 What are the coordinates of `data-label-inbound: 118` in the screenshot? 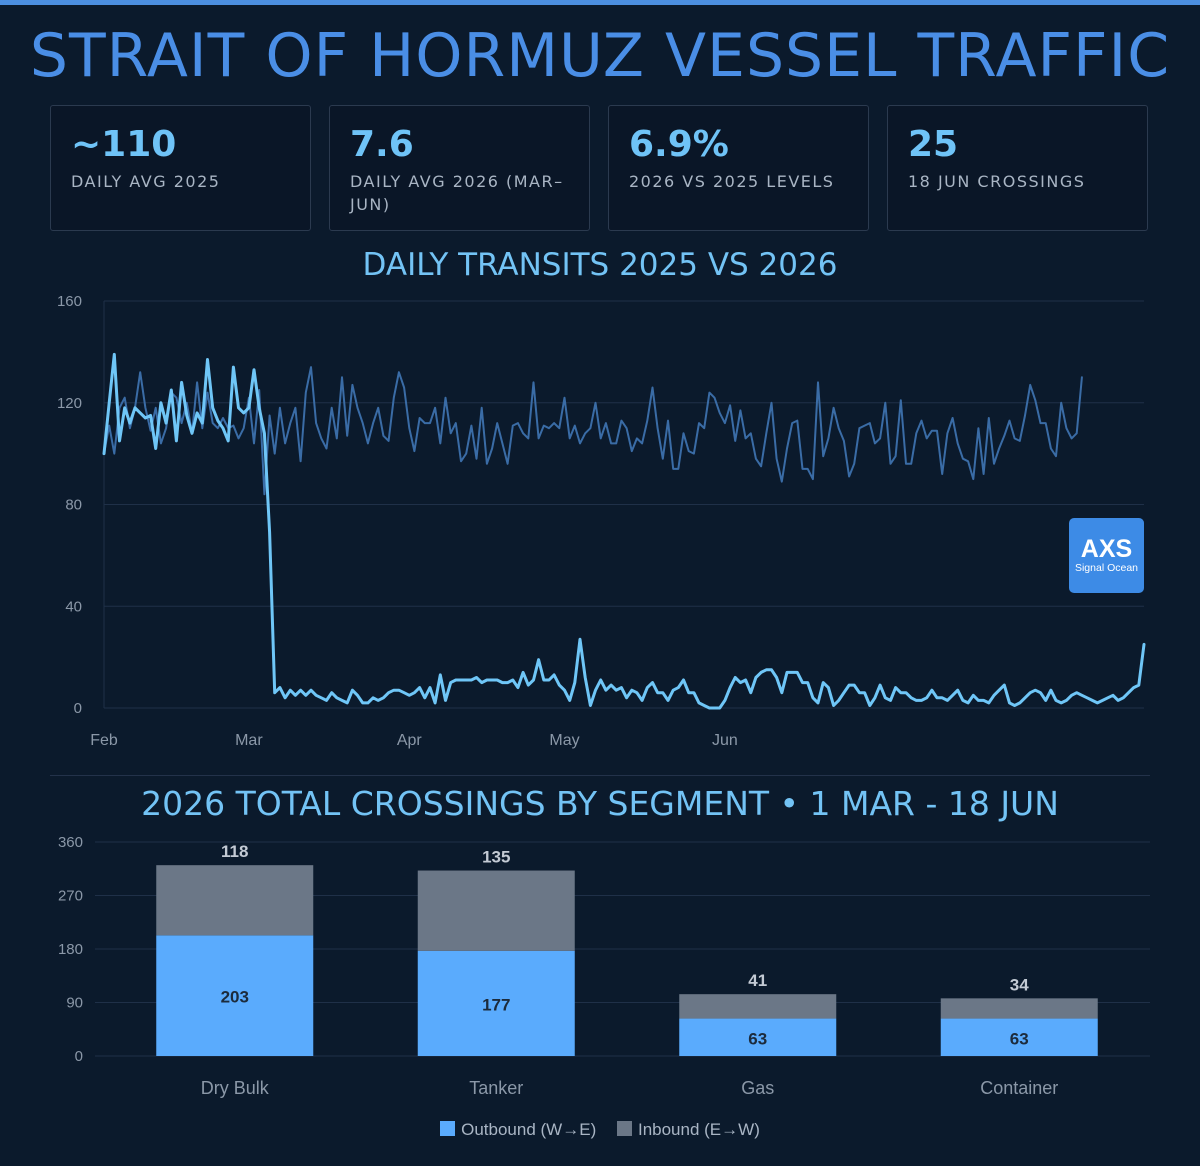 It's located at (234, 851).